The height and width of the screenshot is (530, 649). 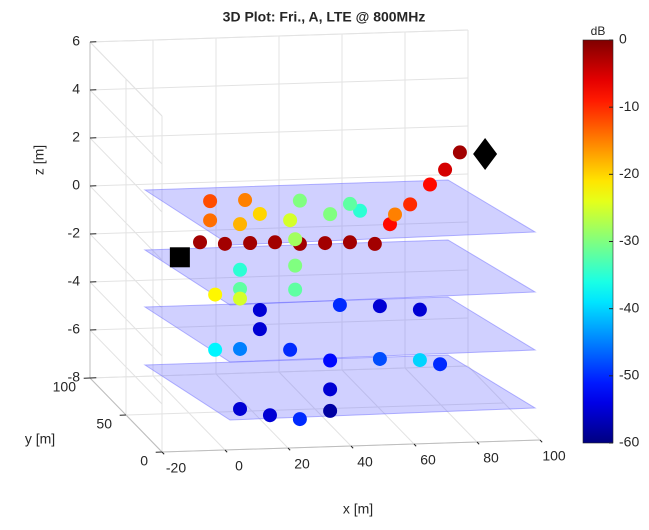 What do you see at coordinates (554, 456) in the screenshot?
I see `x-tick-label: 100` at bounding box center [554, 456].